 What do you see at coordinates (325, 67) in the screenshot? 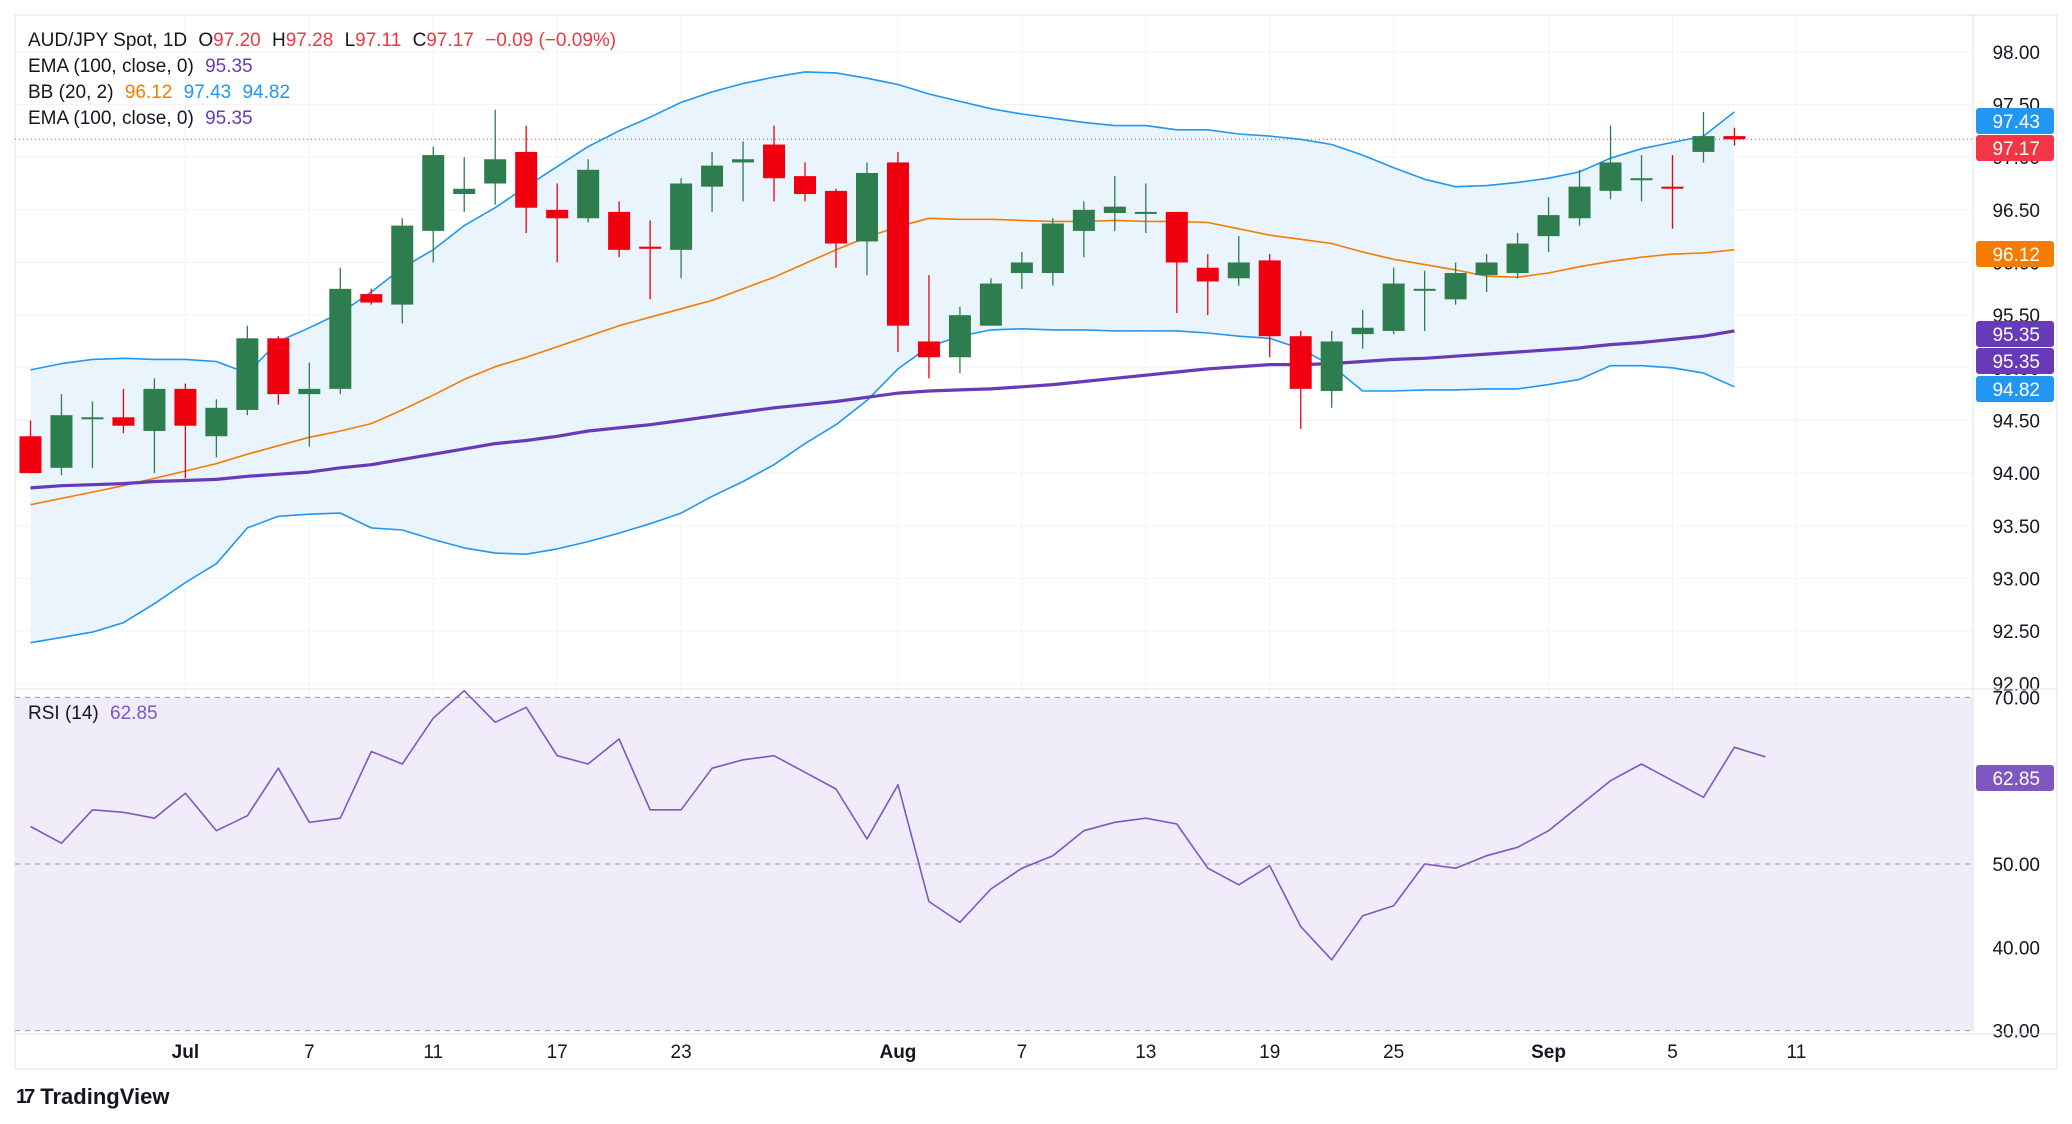
I see `ema-legend-row: EMA (100, close, 0) 95.35` at bounding box center [325, 67].